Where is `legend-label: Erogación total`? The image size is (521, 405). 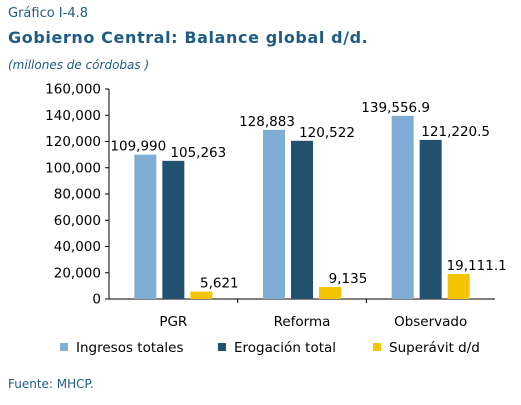
legend-label: Erogación total is located at coordinates (285, 348).